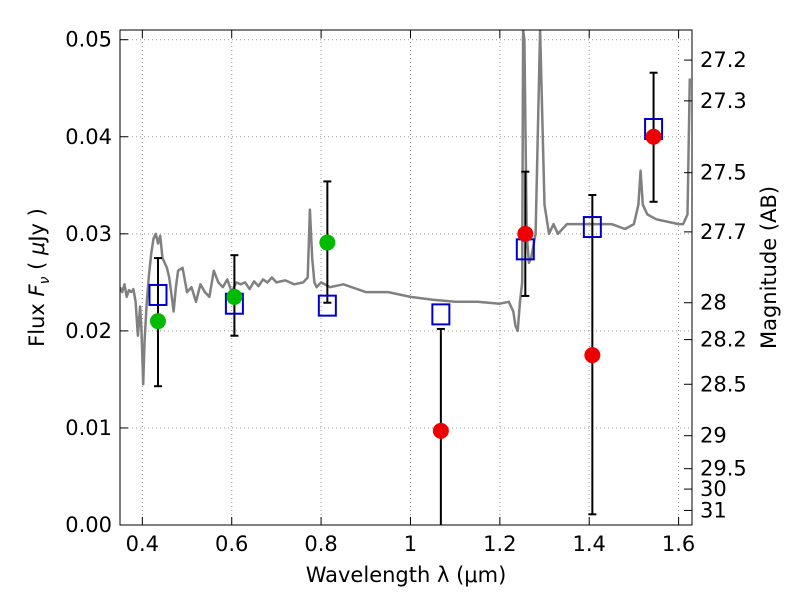  What do you see at coordinates (499, 544) in the screenshot?
I see `x-tick-label: 1.2` at bounding box center [499, 544].